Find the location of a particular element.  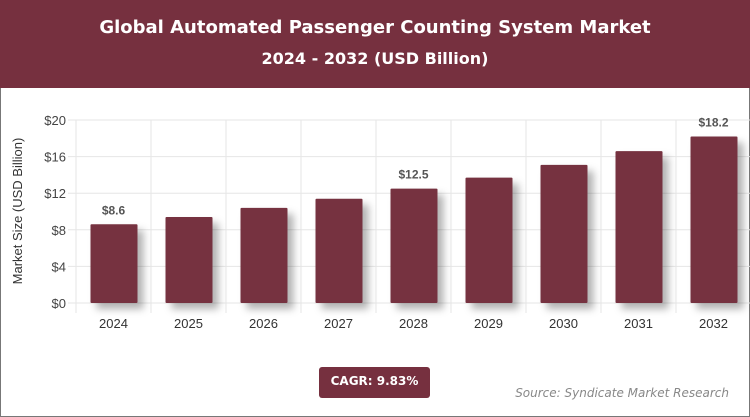

bar-2028 is located at coordinates (414, 245).